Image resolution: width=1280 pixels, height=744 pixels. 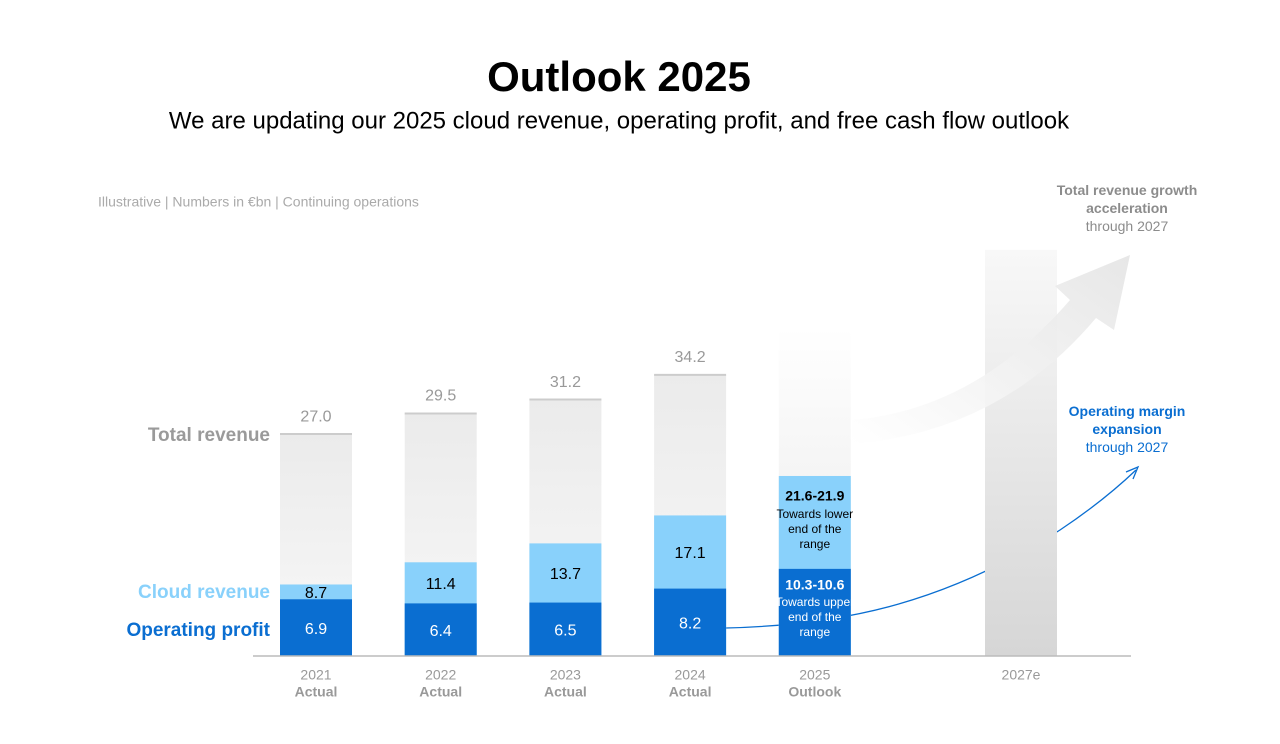 I want to click on x-tick-label: 2025, so click(x=814, y=675).